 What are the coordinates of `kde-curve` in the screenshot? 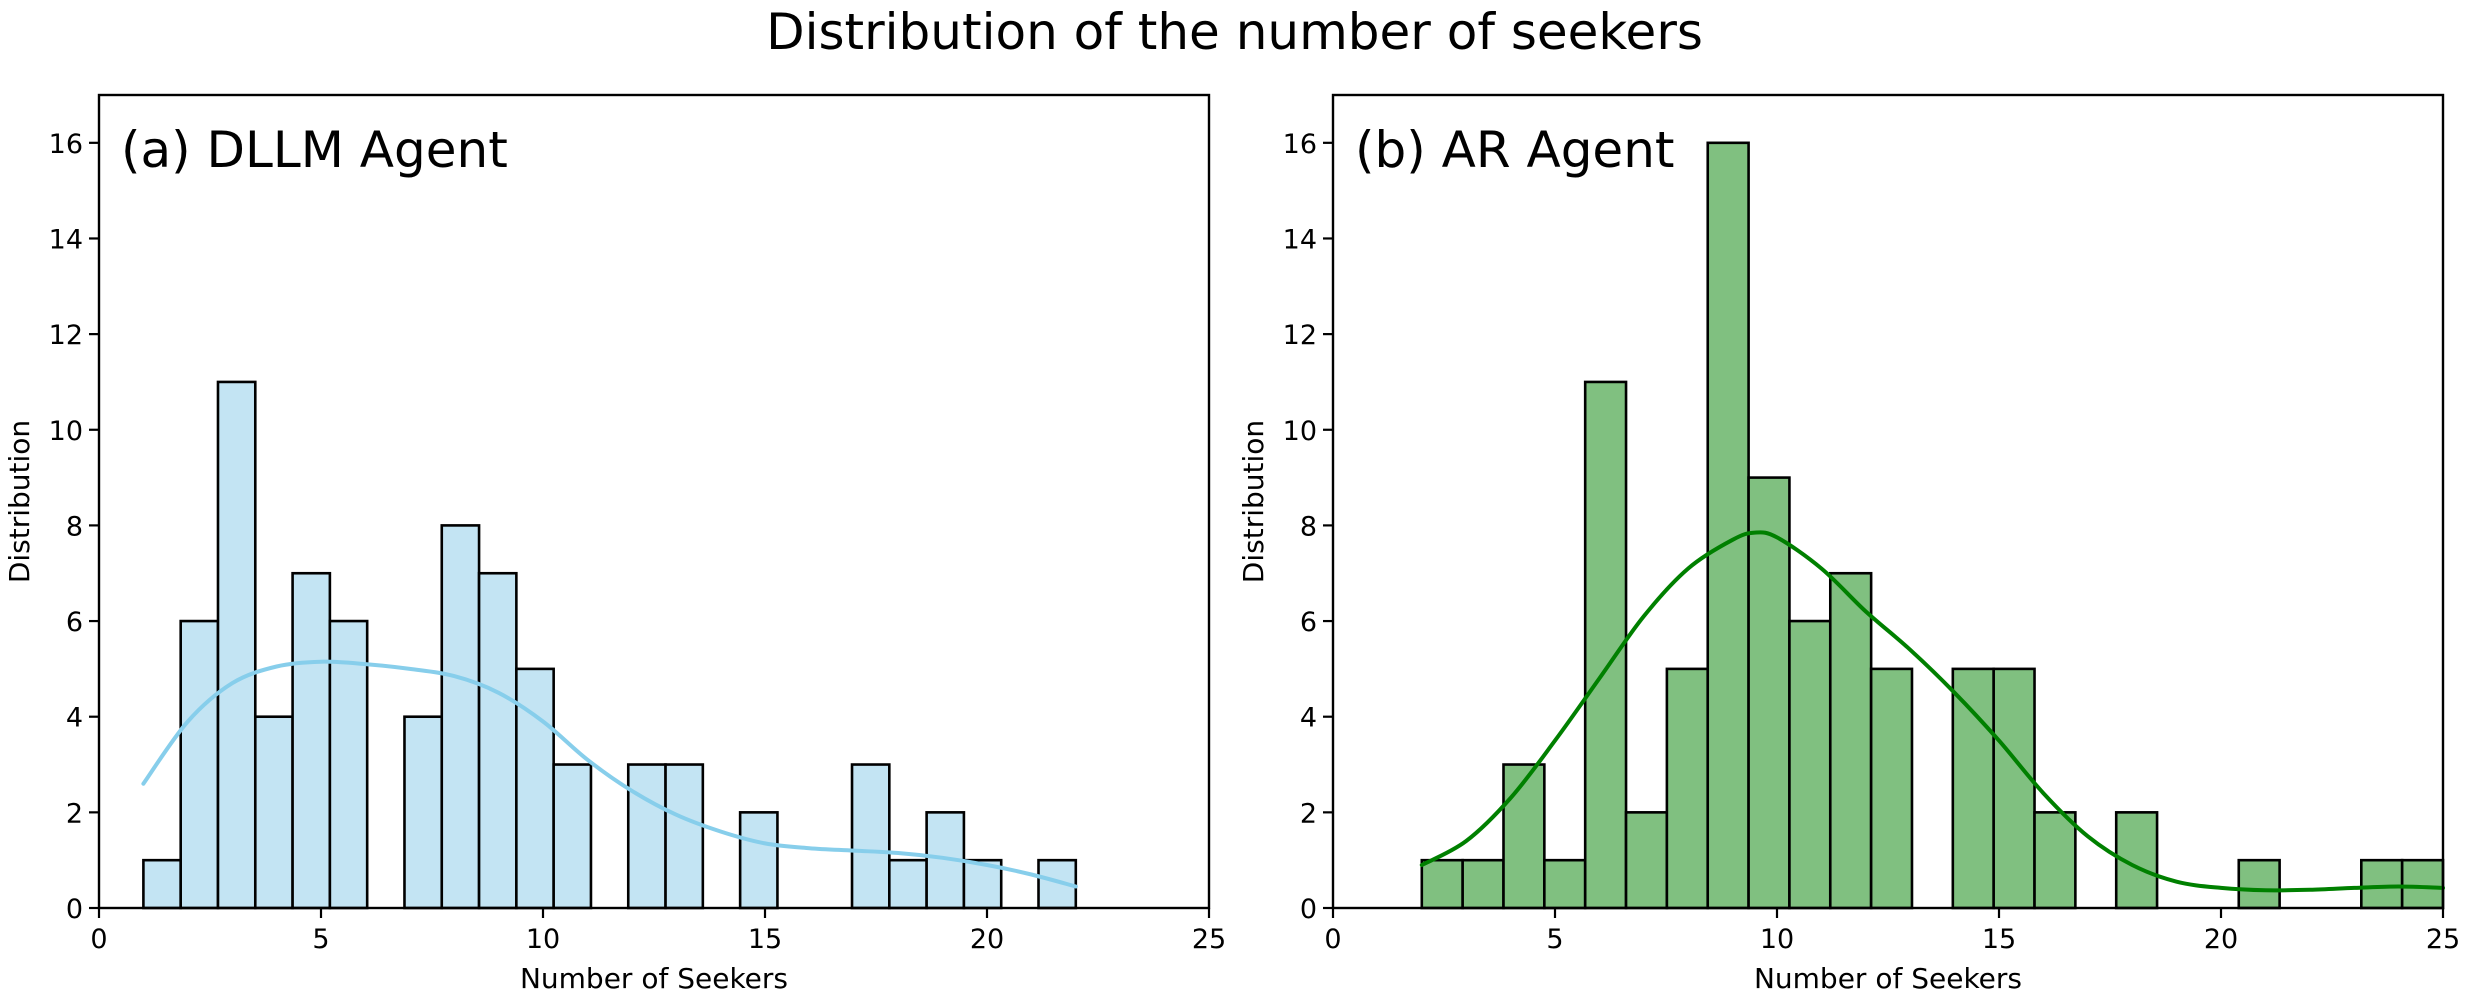 It's located at (609, 774).